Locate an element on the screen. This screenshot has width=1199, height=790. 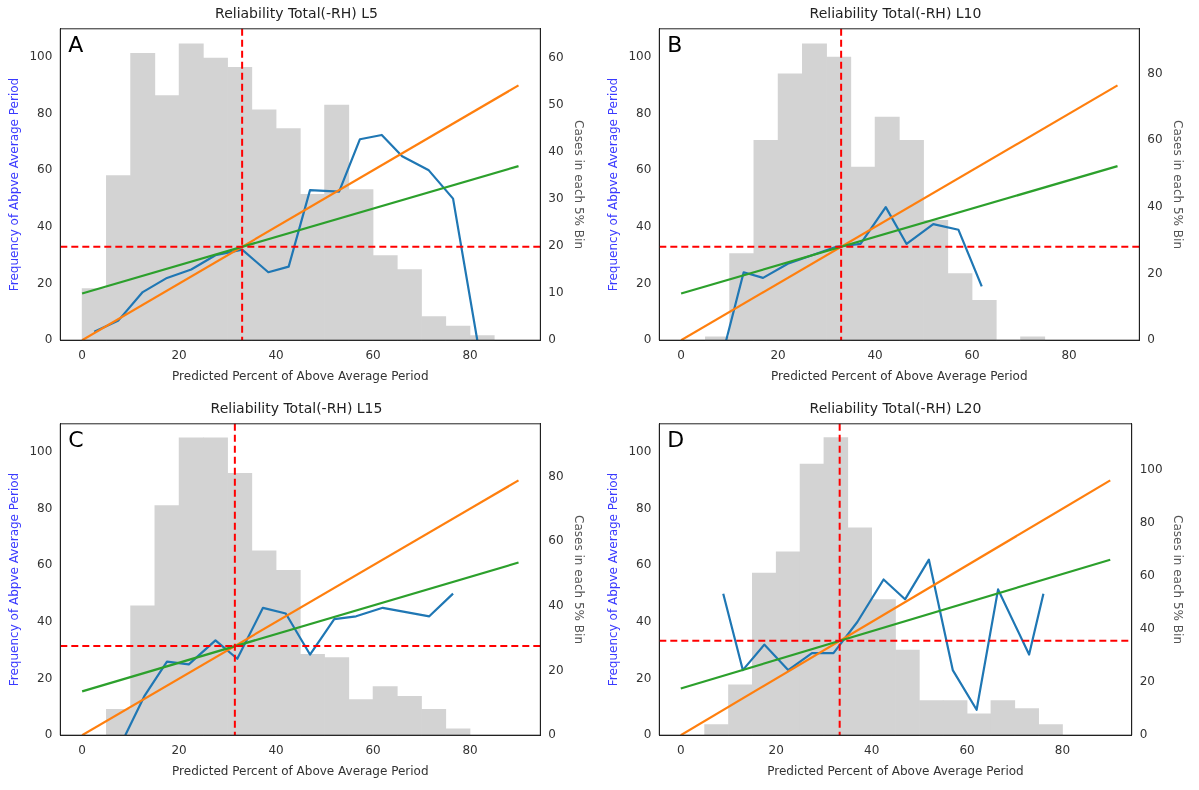
chart-title: Reliability Total(-RH) L15 is located at coordinates (296, 408).